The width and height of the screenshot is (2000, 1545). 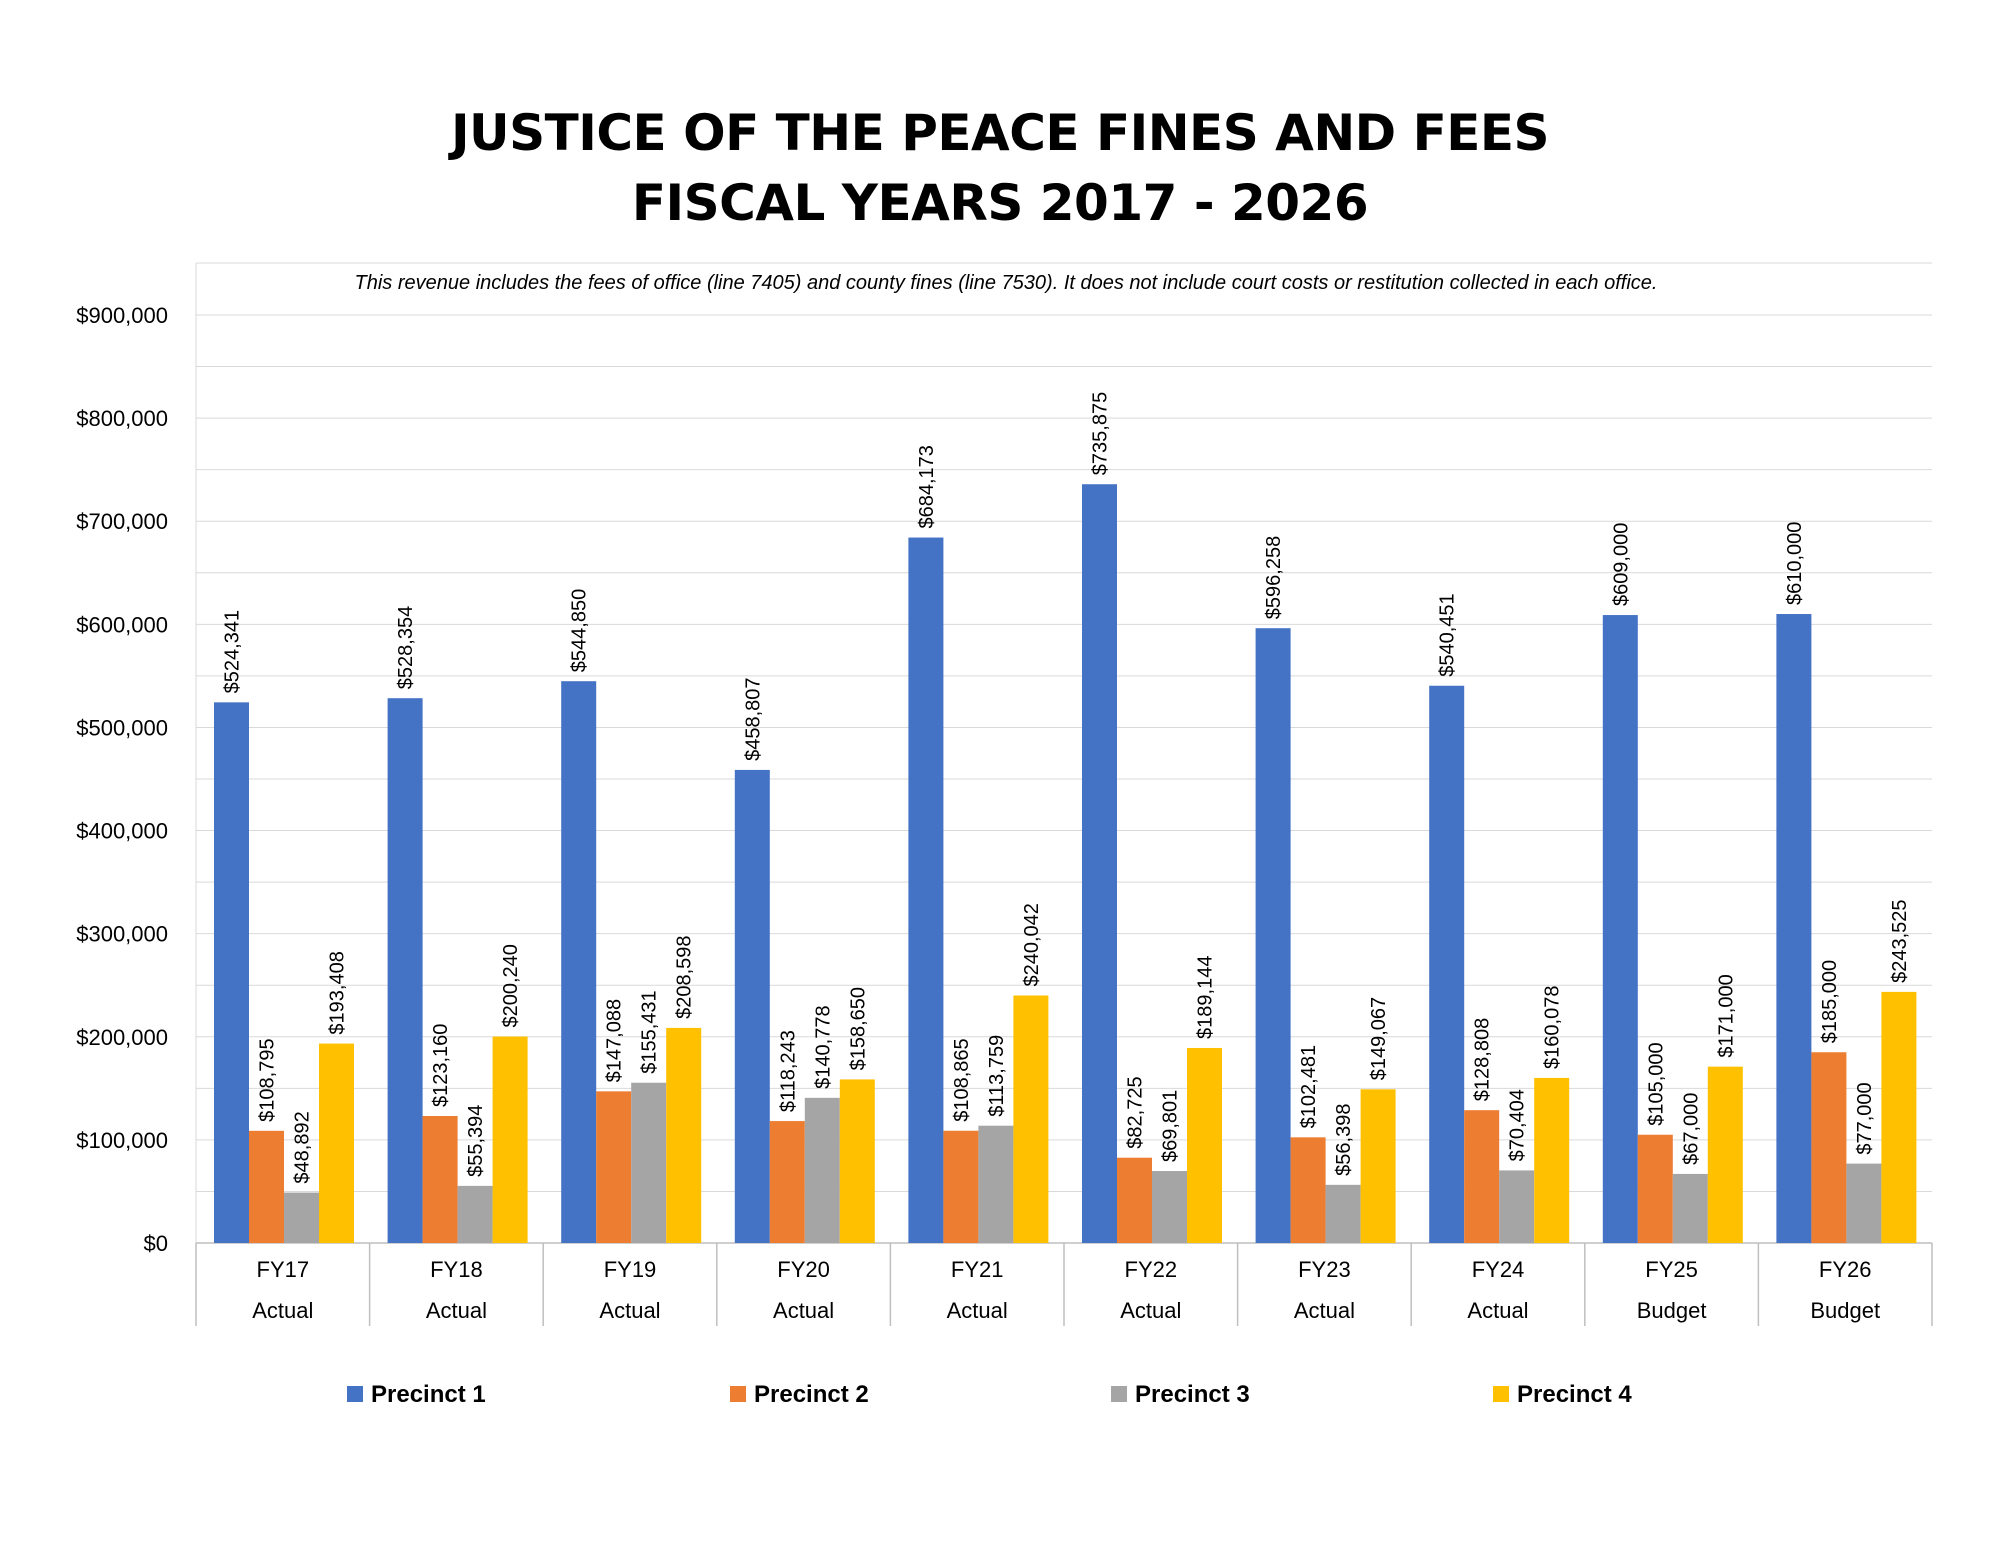 What do you see at coordinates (1726, 1015) in the screenshot?
I see `data-label: $171,000` at bounding box center [1726, 1015].